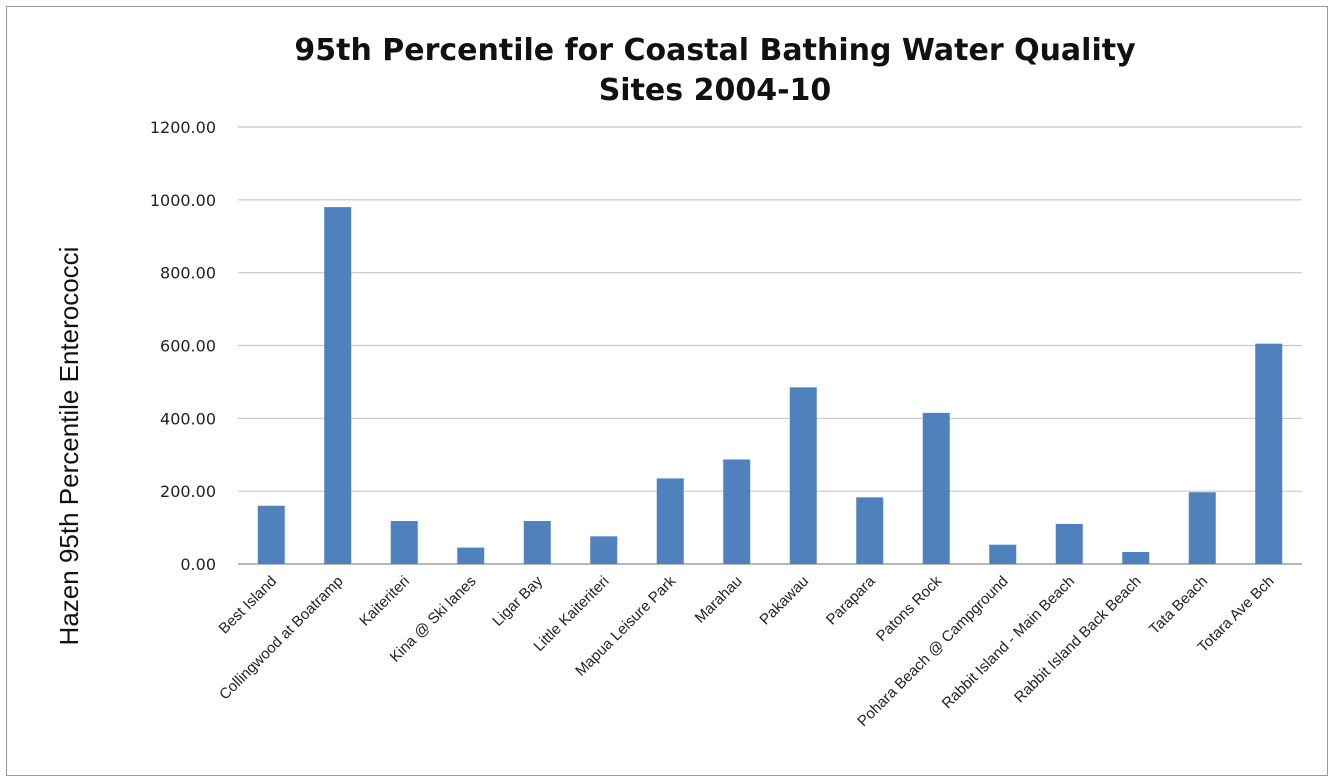  I want to click on y-axis-label: Hazen 95th Percentile Enterococci, so click(69, 446).